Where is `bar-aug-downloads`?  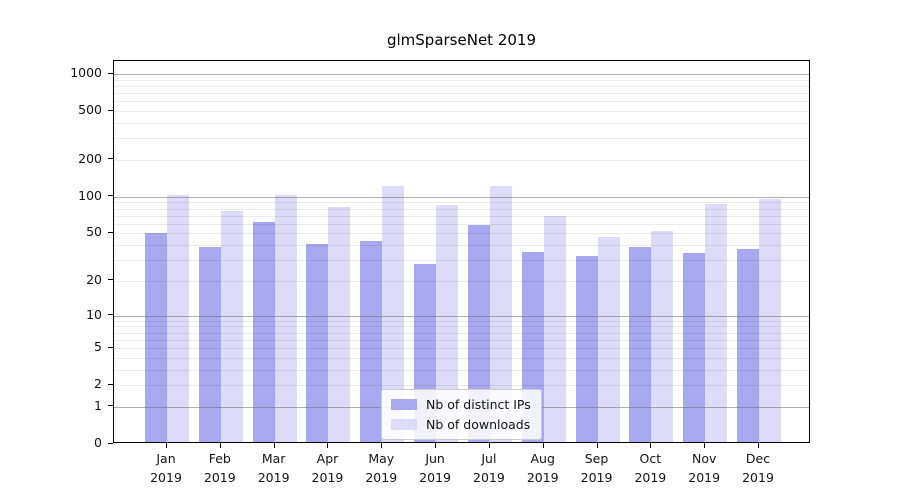 bar-aug-downloads is located at coordinates (554, 329).